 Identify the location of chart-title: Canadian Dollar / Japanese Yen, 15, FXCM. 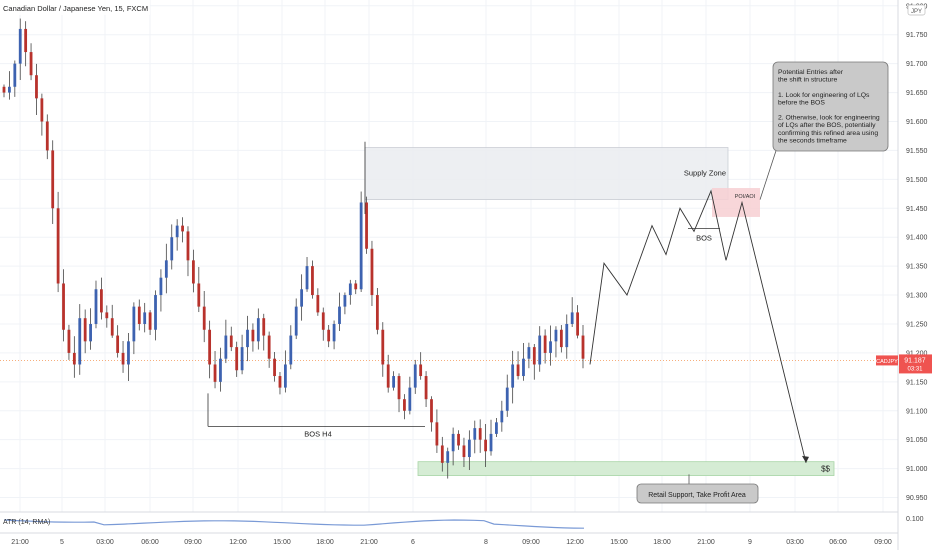
(75, 8).